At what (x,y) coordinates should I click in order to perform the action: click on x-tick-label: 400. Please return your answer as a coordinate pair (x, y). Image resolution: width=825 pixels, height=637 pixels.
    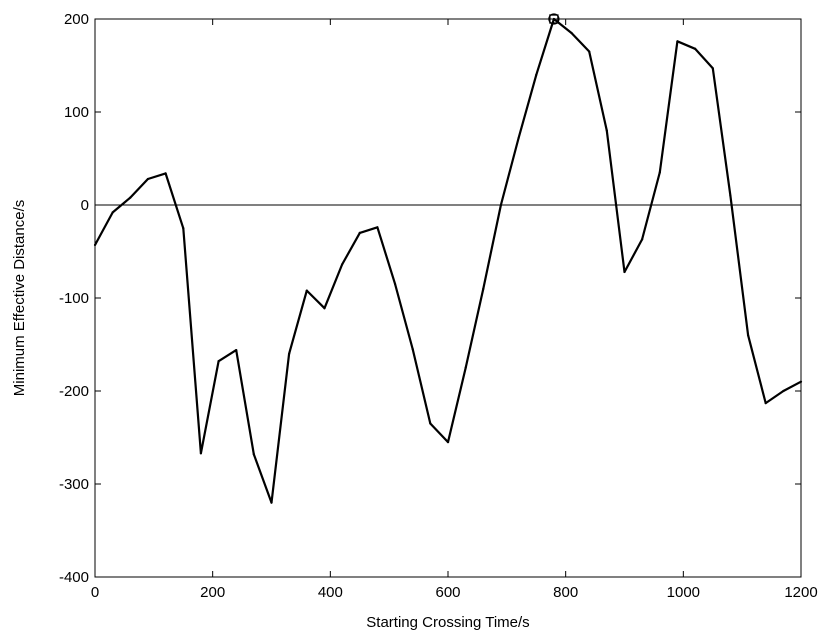
    Looking at the image, I should click on (330, 592).